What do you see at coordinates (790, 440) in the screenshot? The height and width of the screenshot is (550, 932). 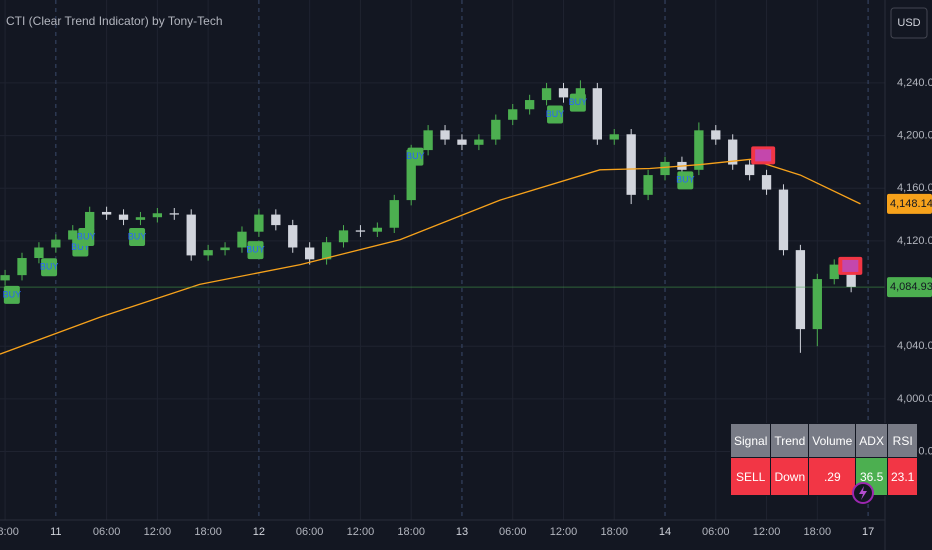 I see `header-cell: Trend` at bounding box center [790, 440].